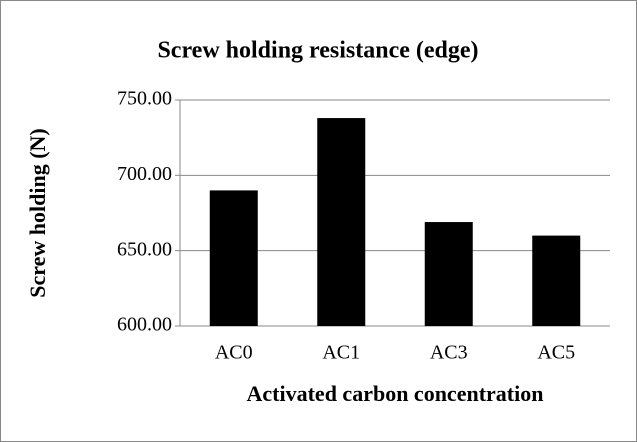  I want to click on chart-title: Screw holding resistance (edge), so click(317, 51).